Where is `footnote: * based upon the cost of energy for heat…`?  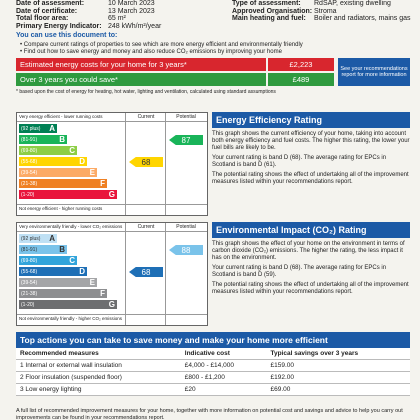
footnote: * based upon the cost of energy for heat… is located at coordinates (146, 92).